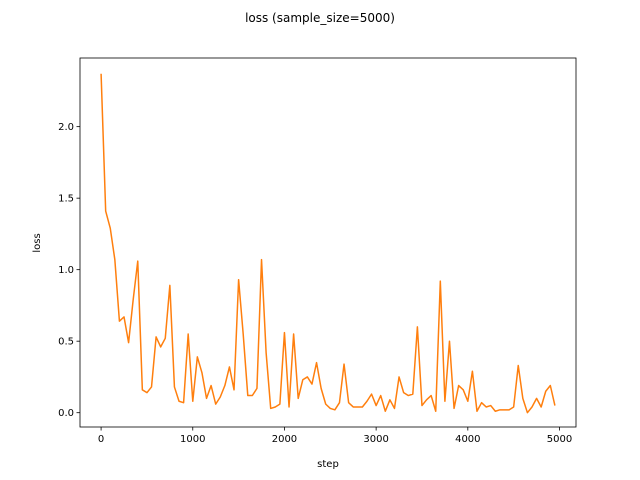 The width and height of the screenshot is (640, 480). I want to click on x-axis-label: step, so click(328, 464).